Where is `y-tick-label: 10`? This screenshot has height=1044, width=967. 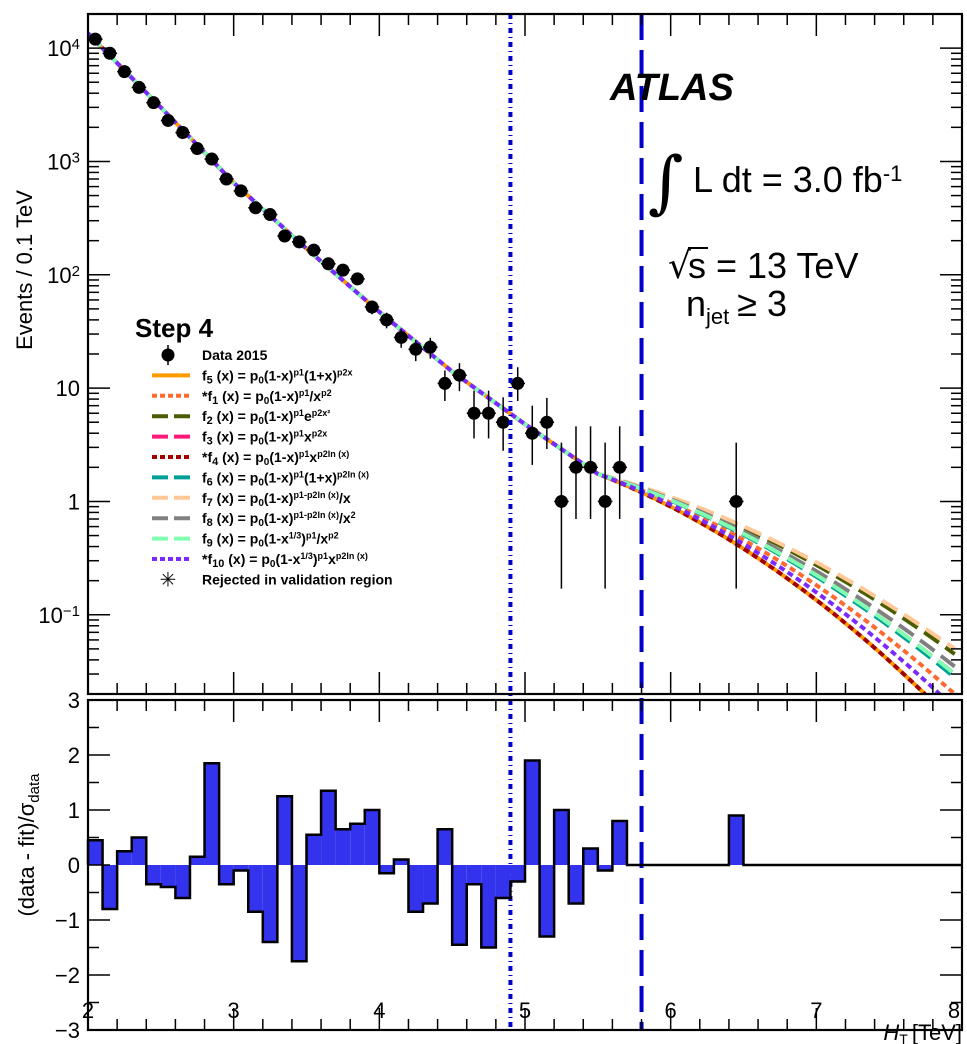 y-tick-label: 10 is located at coordinates (68, 388).